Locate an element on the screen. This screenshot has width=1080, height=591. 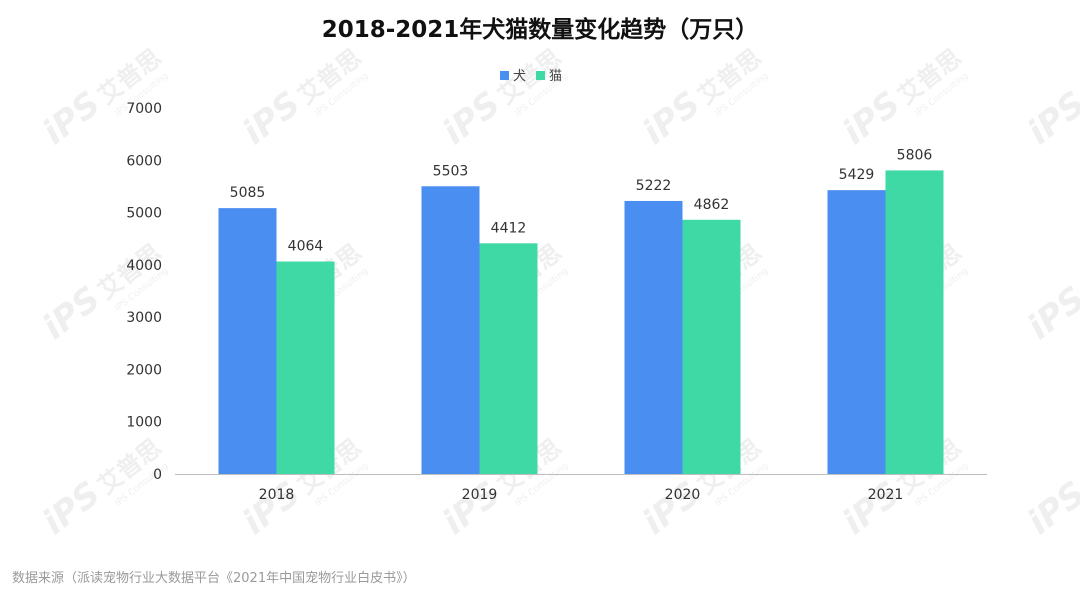
x-tick-label: 2021 is located at coordinates (886, 495).